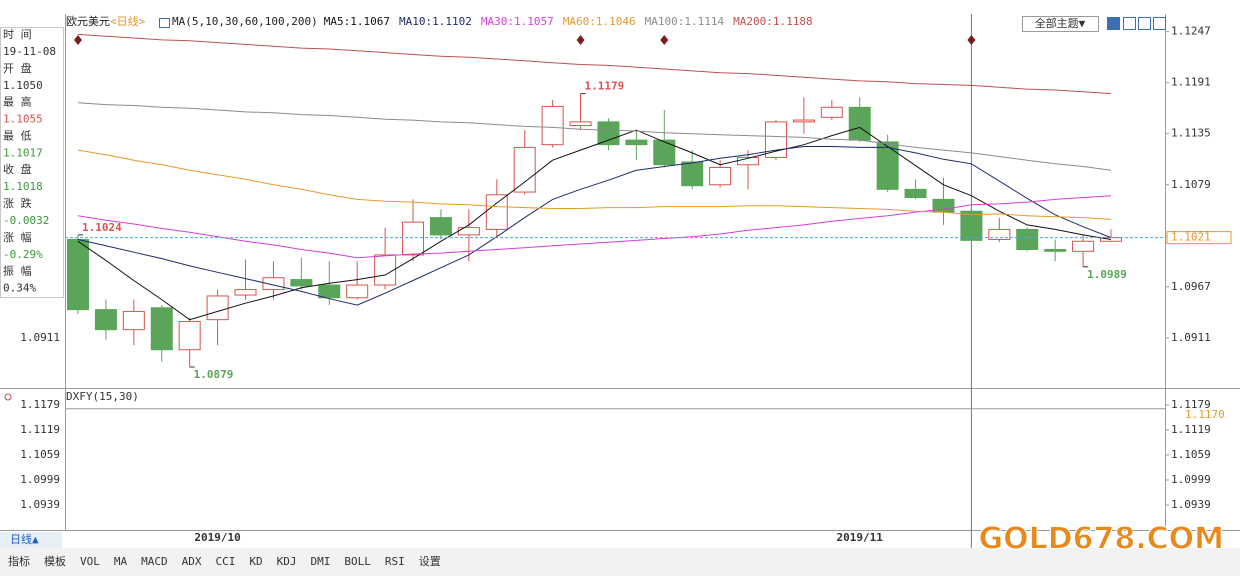  Describe the element at coordinates (497, 21) in the screenshot. I see `legend-name: MA30:` at that location.